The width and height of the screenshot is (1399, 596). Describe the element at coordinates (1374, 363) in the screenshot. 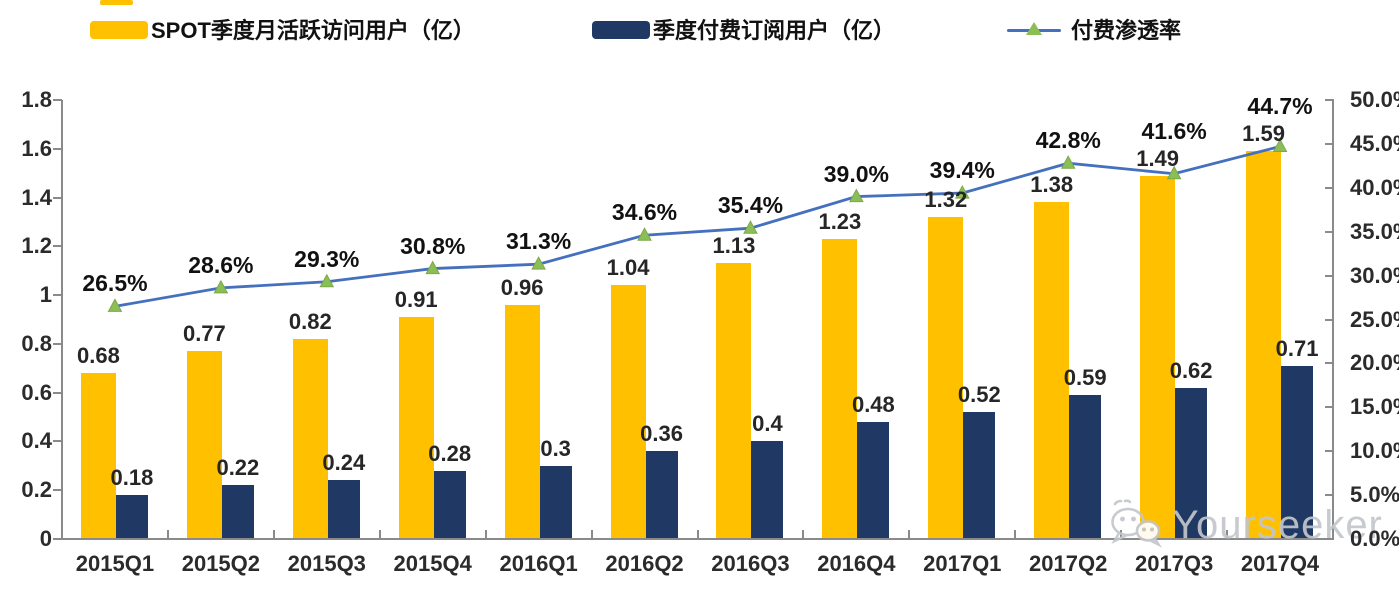

I see `y-axis-right-tick-label: 20.0%` at that location.